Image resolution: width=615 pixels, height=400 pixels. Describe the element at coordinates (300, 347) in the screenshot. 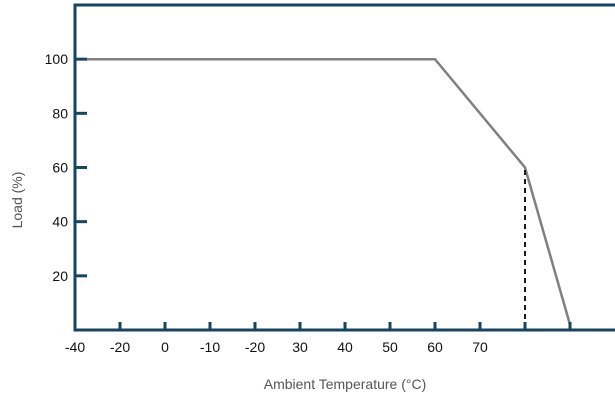

I see `x-tick-label-5: 30` at that location.